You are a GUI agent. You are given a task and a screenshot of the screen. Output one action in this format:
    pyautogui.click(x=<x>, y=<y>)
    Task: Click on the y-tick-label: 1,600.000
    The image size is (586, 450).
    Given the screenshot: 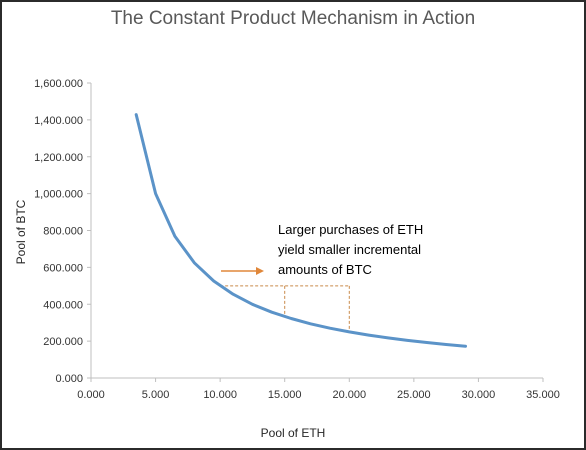 What is the action you would take?
    pyautogui.click(x=58, y=84)
    